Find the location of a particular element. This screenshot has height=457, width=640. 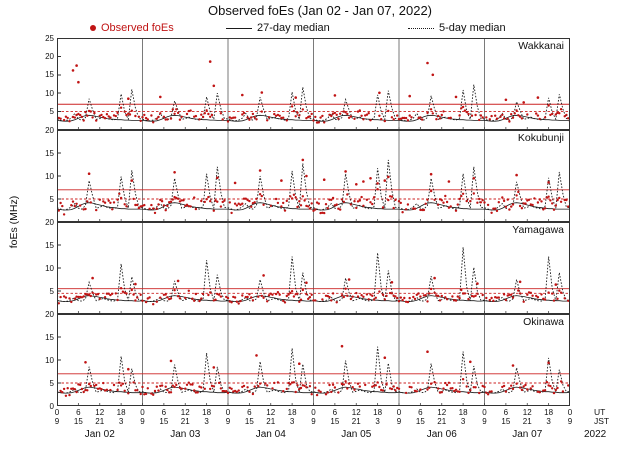

y-tick-label: 0 is located at coordinates (51, 406).